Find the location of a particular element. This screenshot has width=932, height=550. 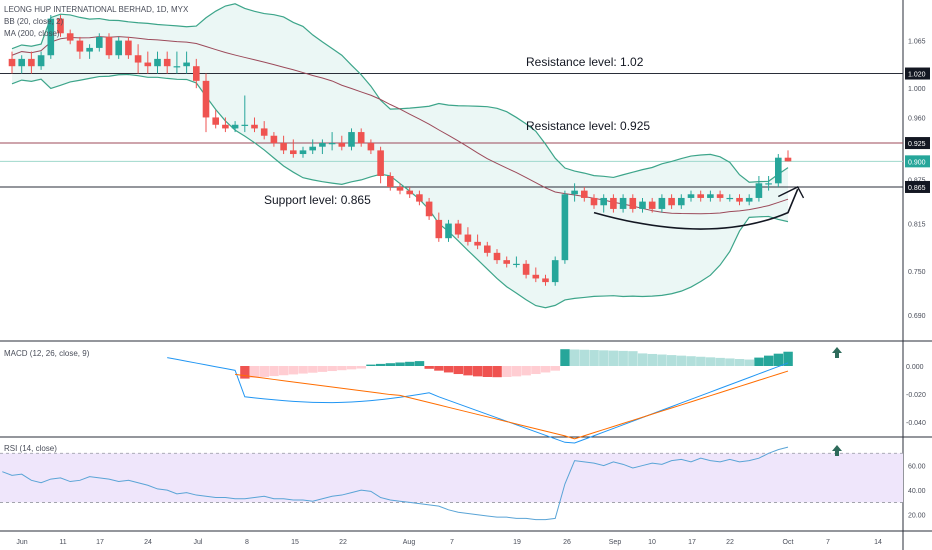

macd-tick--0.040: -0.040 is located at coordinates (916, 423).